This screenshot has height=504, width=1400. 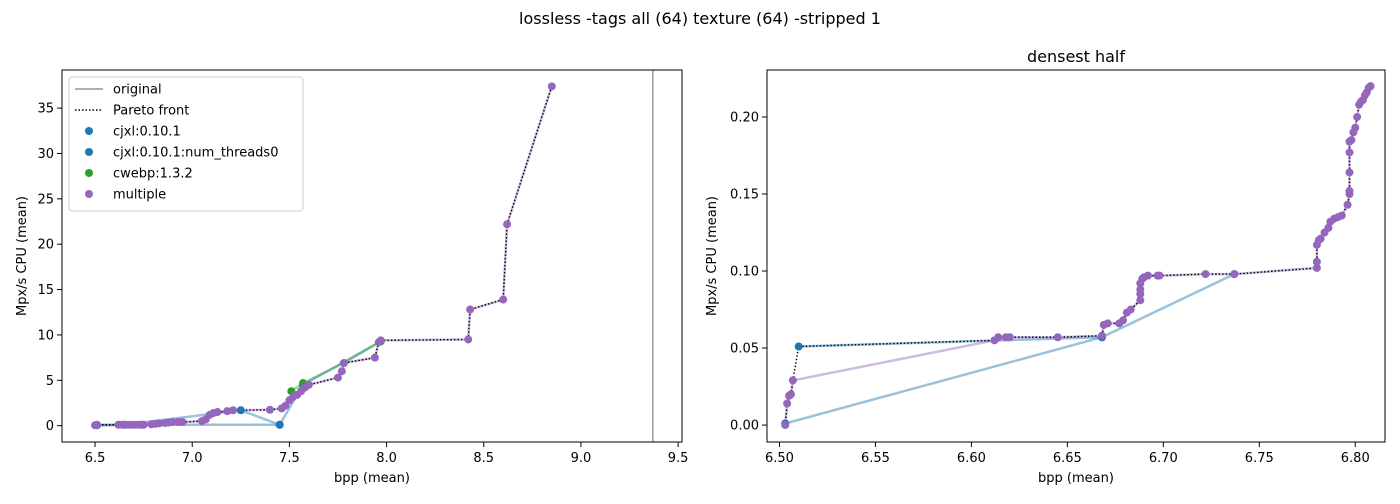 What do you see at coordinates (50, 381) in the screenshot?
I see `y-tick-label-1: 5` at bounding box center [50, 381].